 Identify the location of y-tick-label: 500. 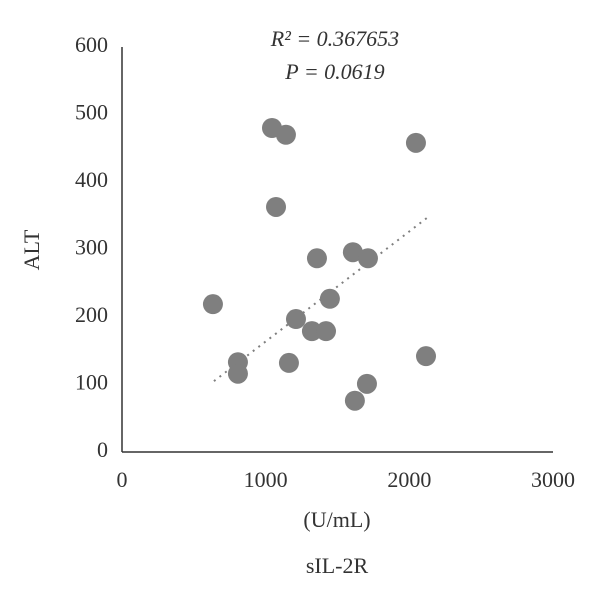
(91, 112).